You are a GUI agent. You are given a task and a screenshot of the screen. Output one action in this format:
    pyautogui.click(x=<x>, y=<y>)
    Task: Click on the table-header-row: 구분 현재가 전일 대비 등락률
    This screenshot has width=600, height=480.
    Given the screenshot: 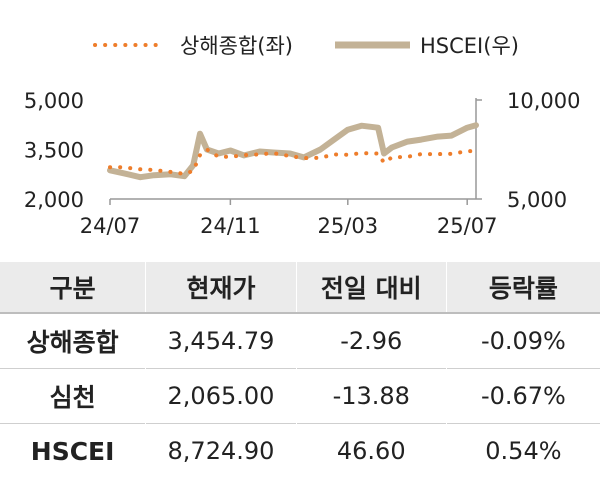 What is the action you would take?
    pyautogui.click(x=300, y=287)
    